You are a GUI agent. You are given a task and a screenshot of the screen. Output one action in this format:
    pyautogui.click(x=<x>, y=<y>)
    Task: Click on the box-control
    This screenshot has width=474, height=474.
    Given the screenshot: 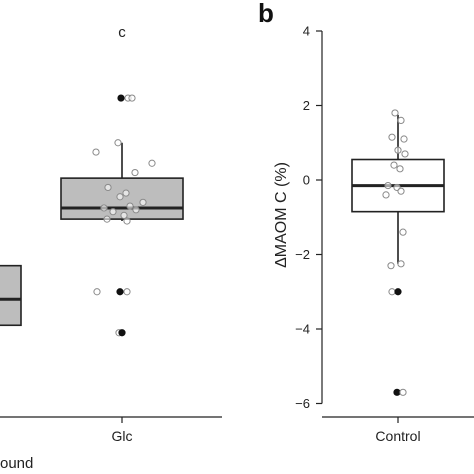 What is the action you would take?
    pyautogui.click(x=398, y=252)
    